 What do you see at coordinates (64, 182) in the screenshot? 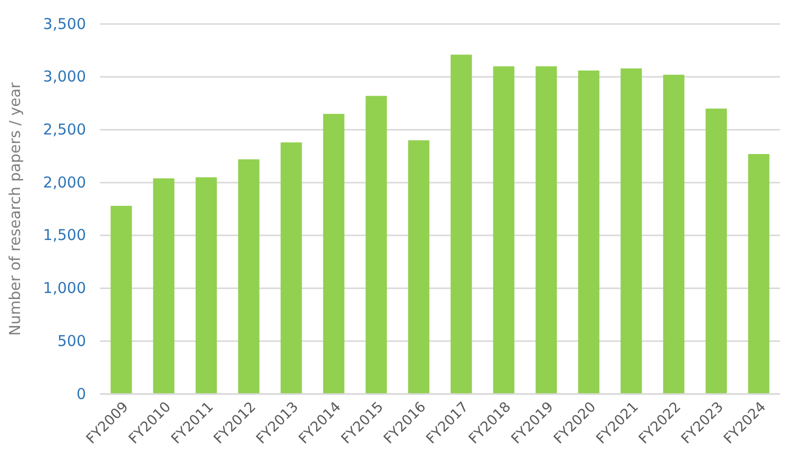
I see `y-tick-label: 2,000` at bounding box center [64, 182].